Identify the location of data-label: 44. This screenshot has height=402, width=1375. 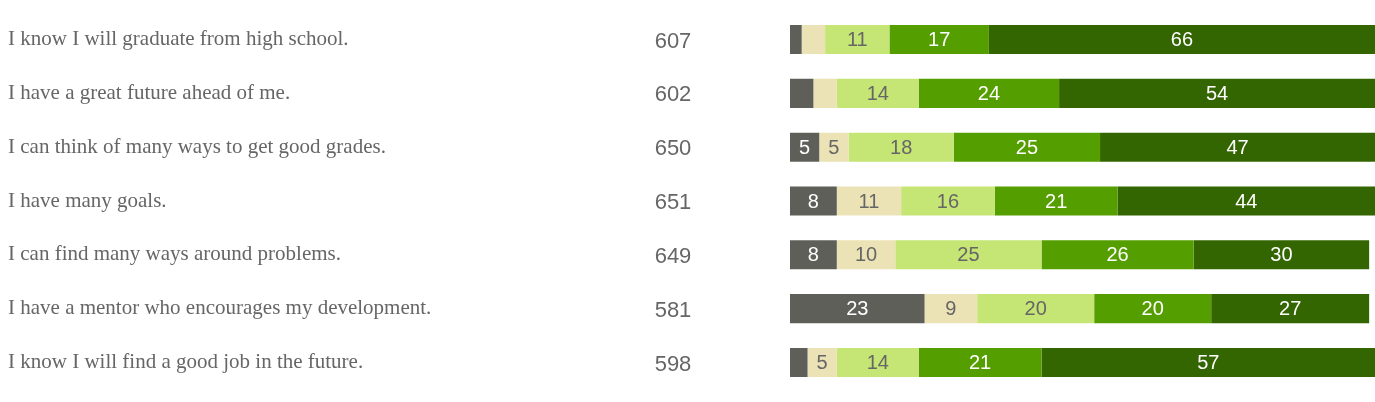
(1246, 200).